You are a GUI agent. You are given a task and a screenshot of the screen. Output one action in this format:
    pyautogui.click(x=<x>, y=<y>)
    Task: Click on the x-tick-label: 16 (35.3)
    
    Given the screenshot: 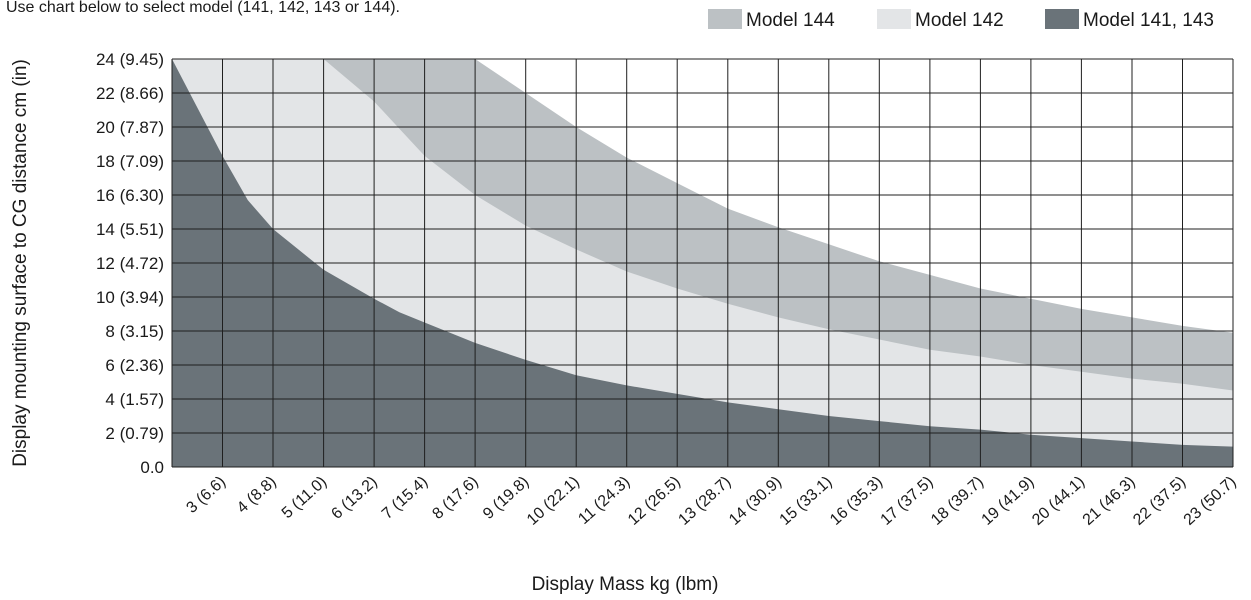 What is the action you would take?
    pyautogui.click(x=856, y=500)
    